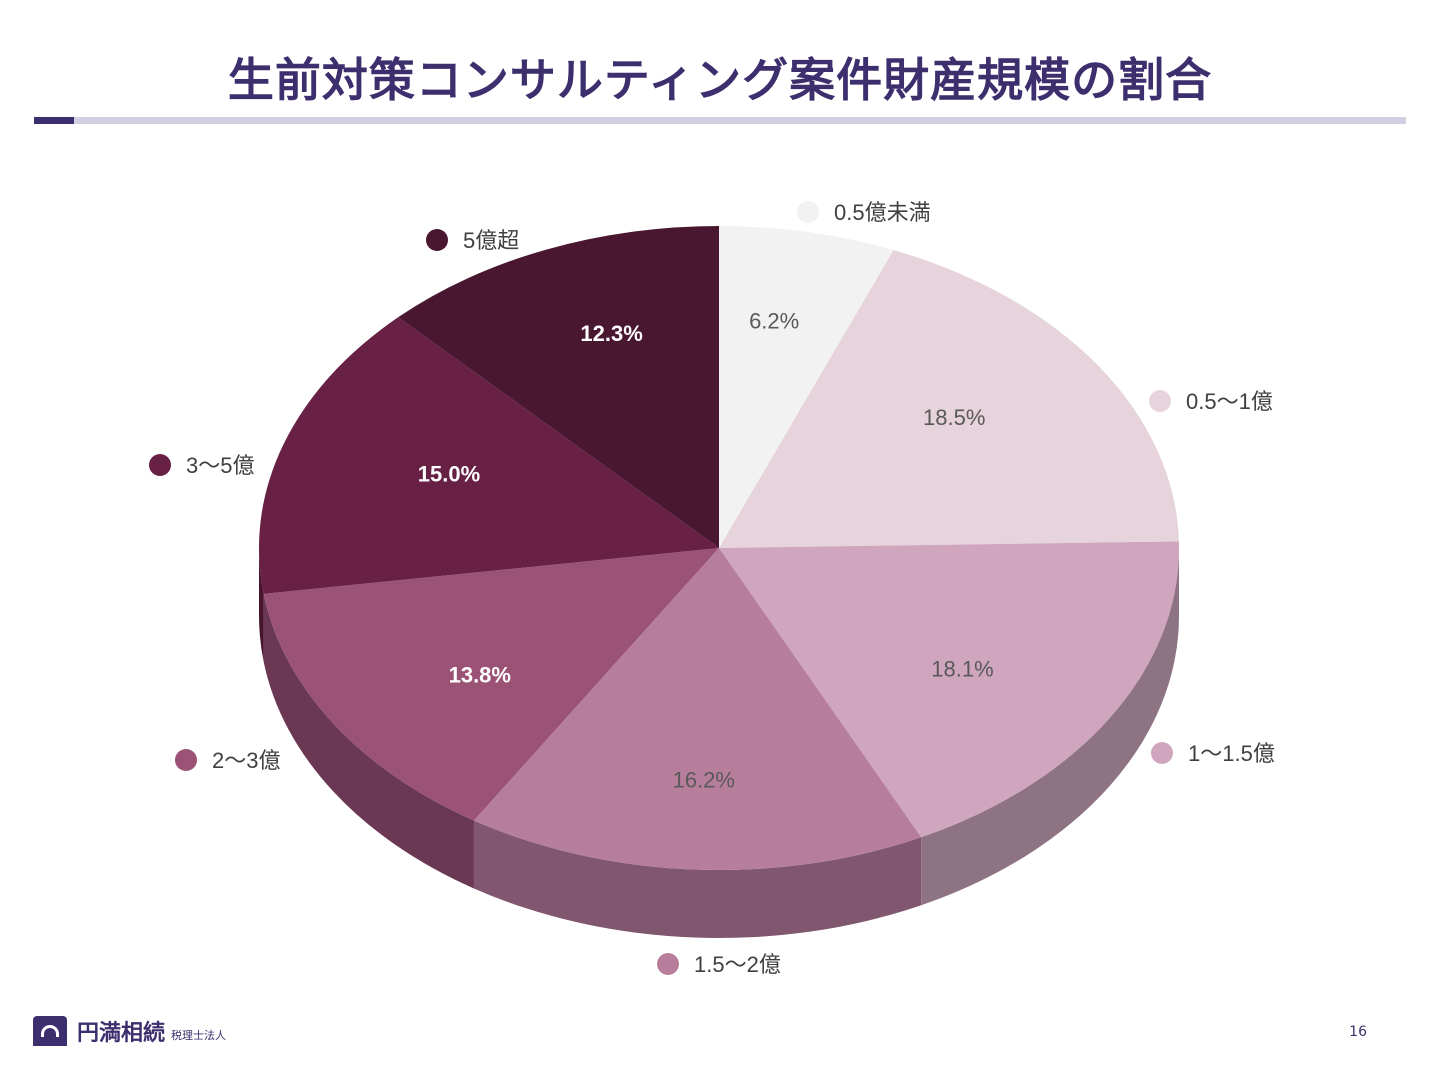  What do you see at coordinates (1160, 401) in the screenshot?
I see `slice-2-legend-marker` at bounding box center [1160, 401].